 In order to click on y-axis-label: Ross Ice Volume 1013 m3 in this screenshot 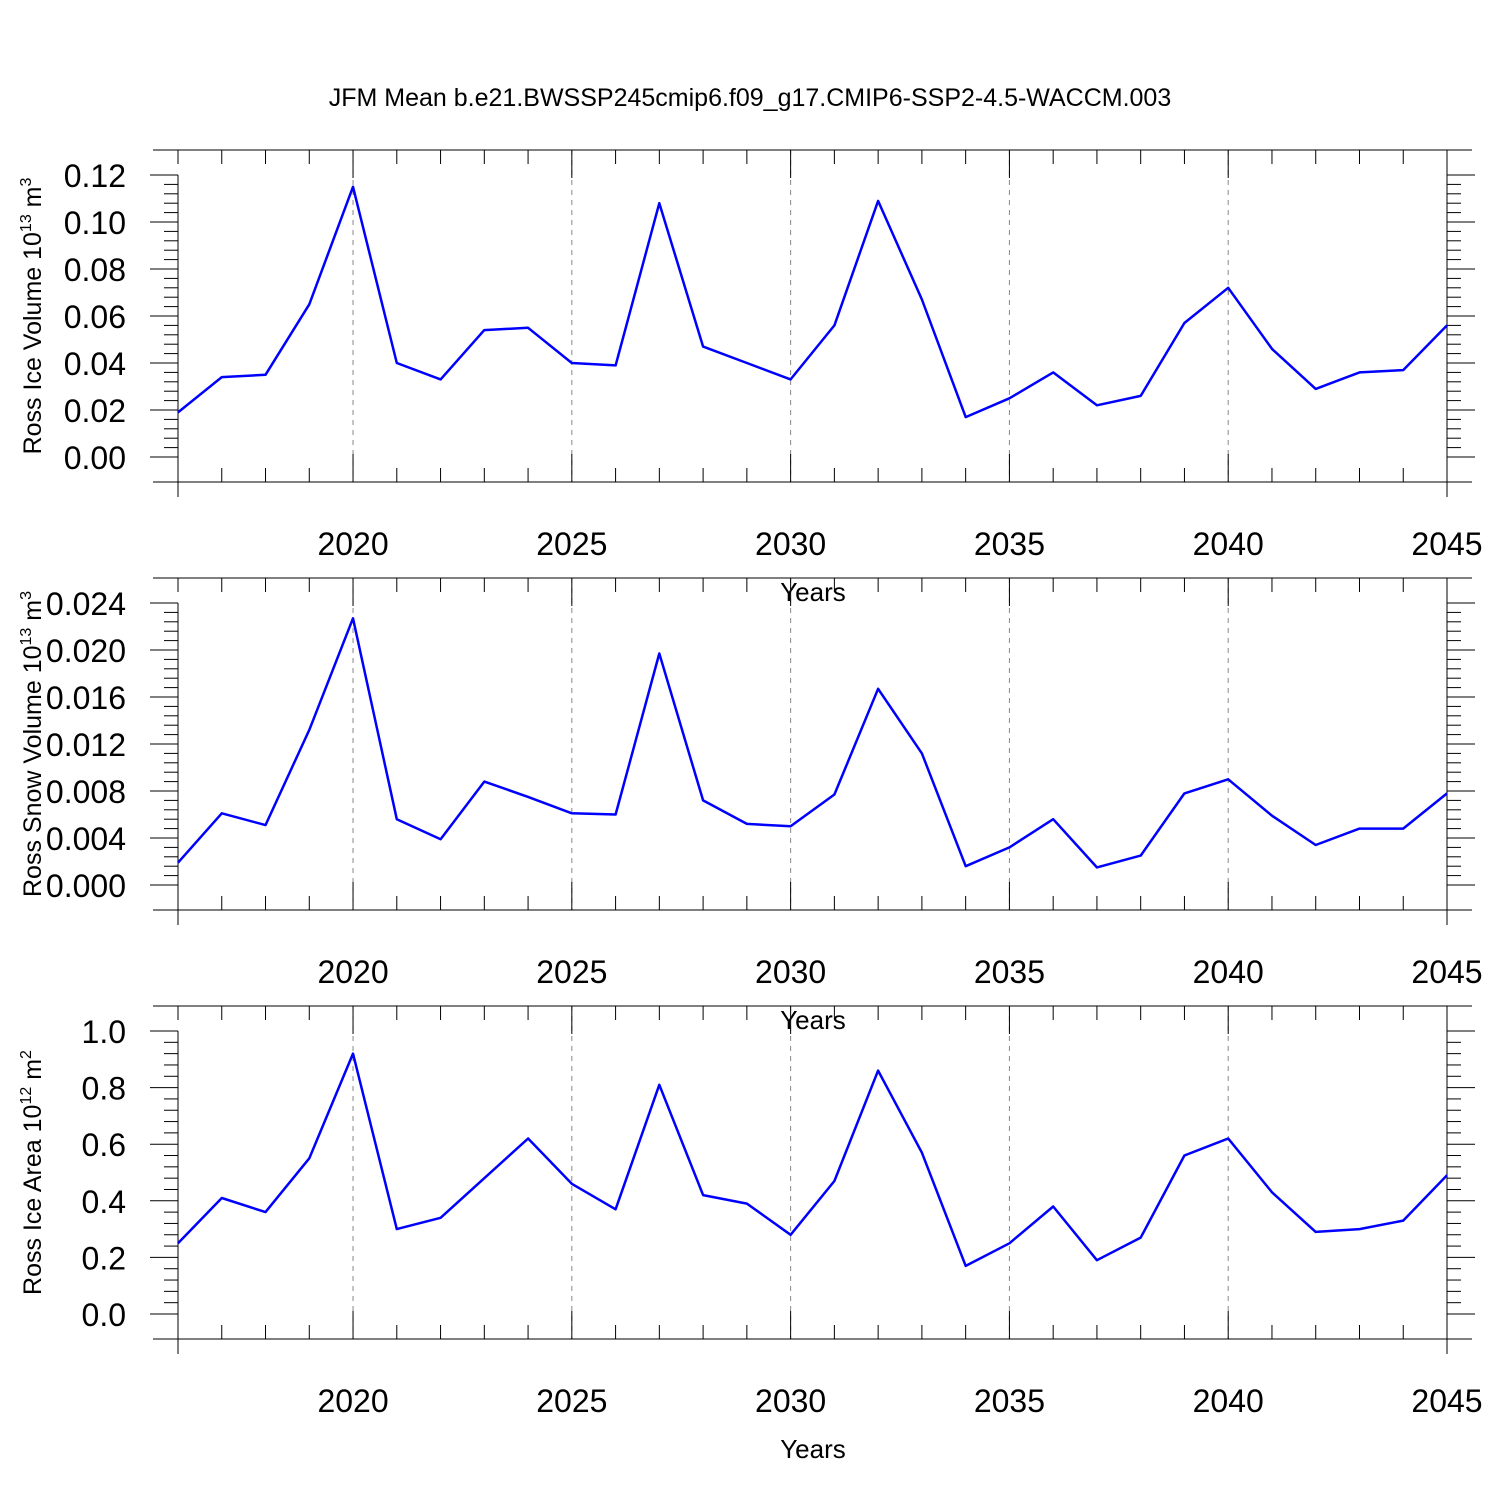, I will do `click(32, 315)`.